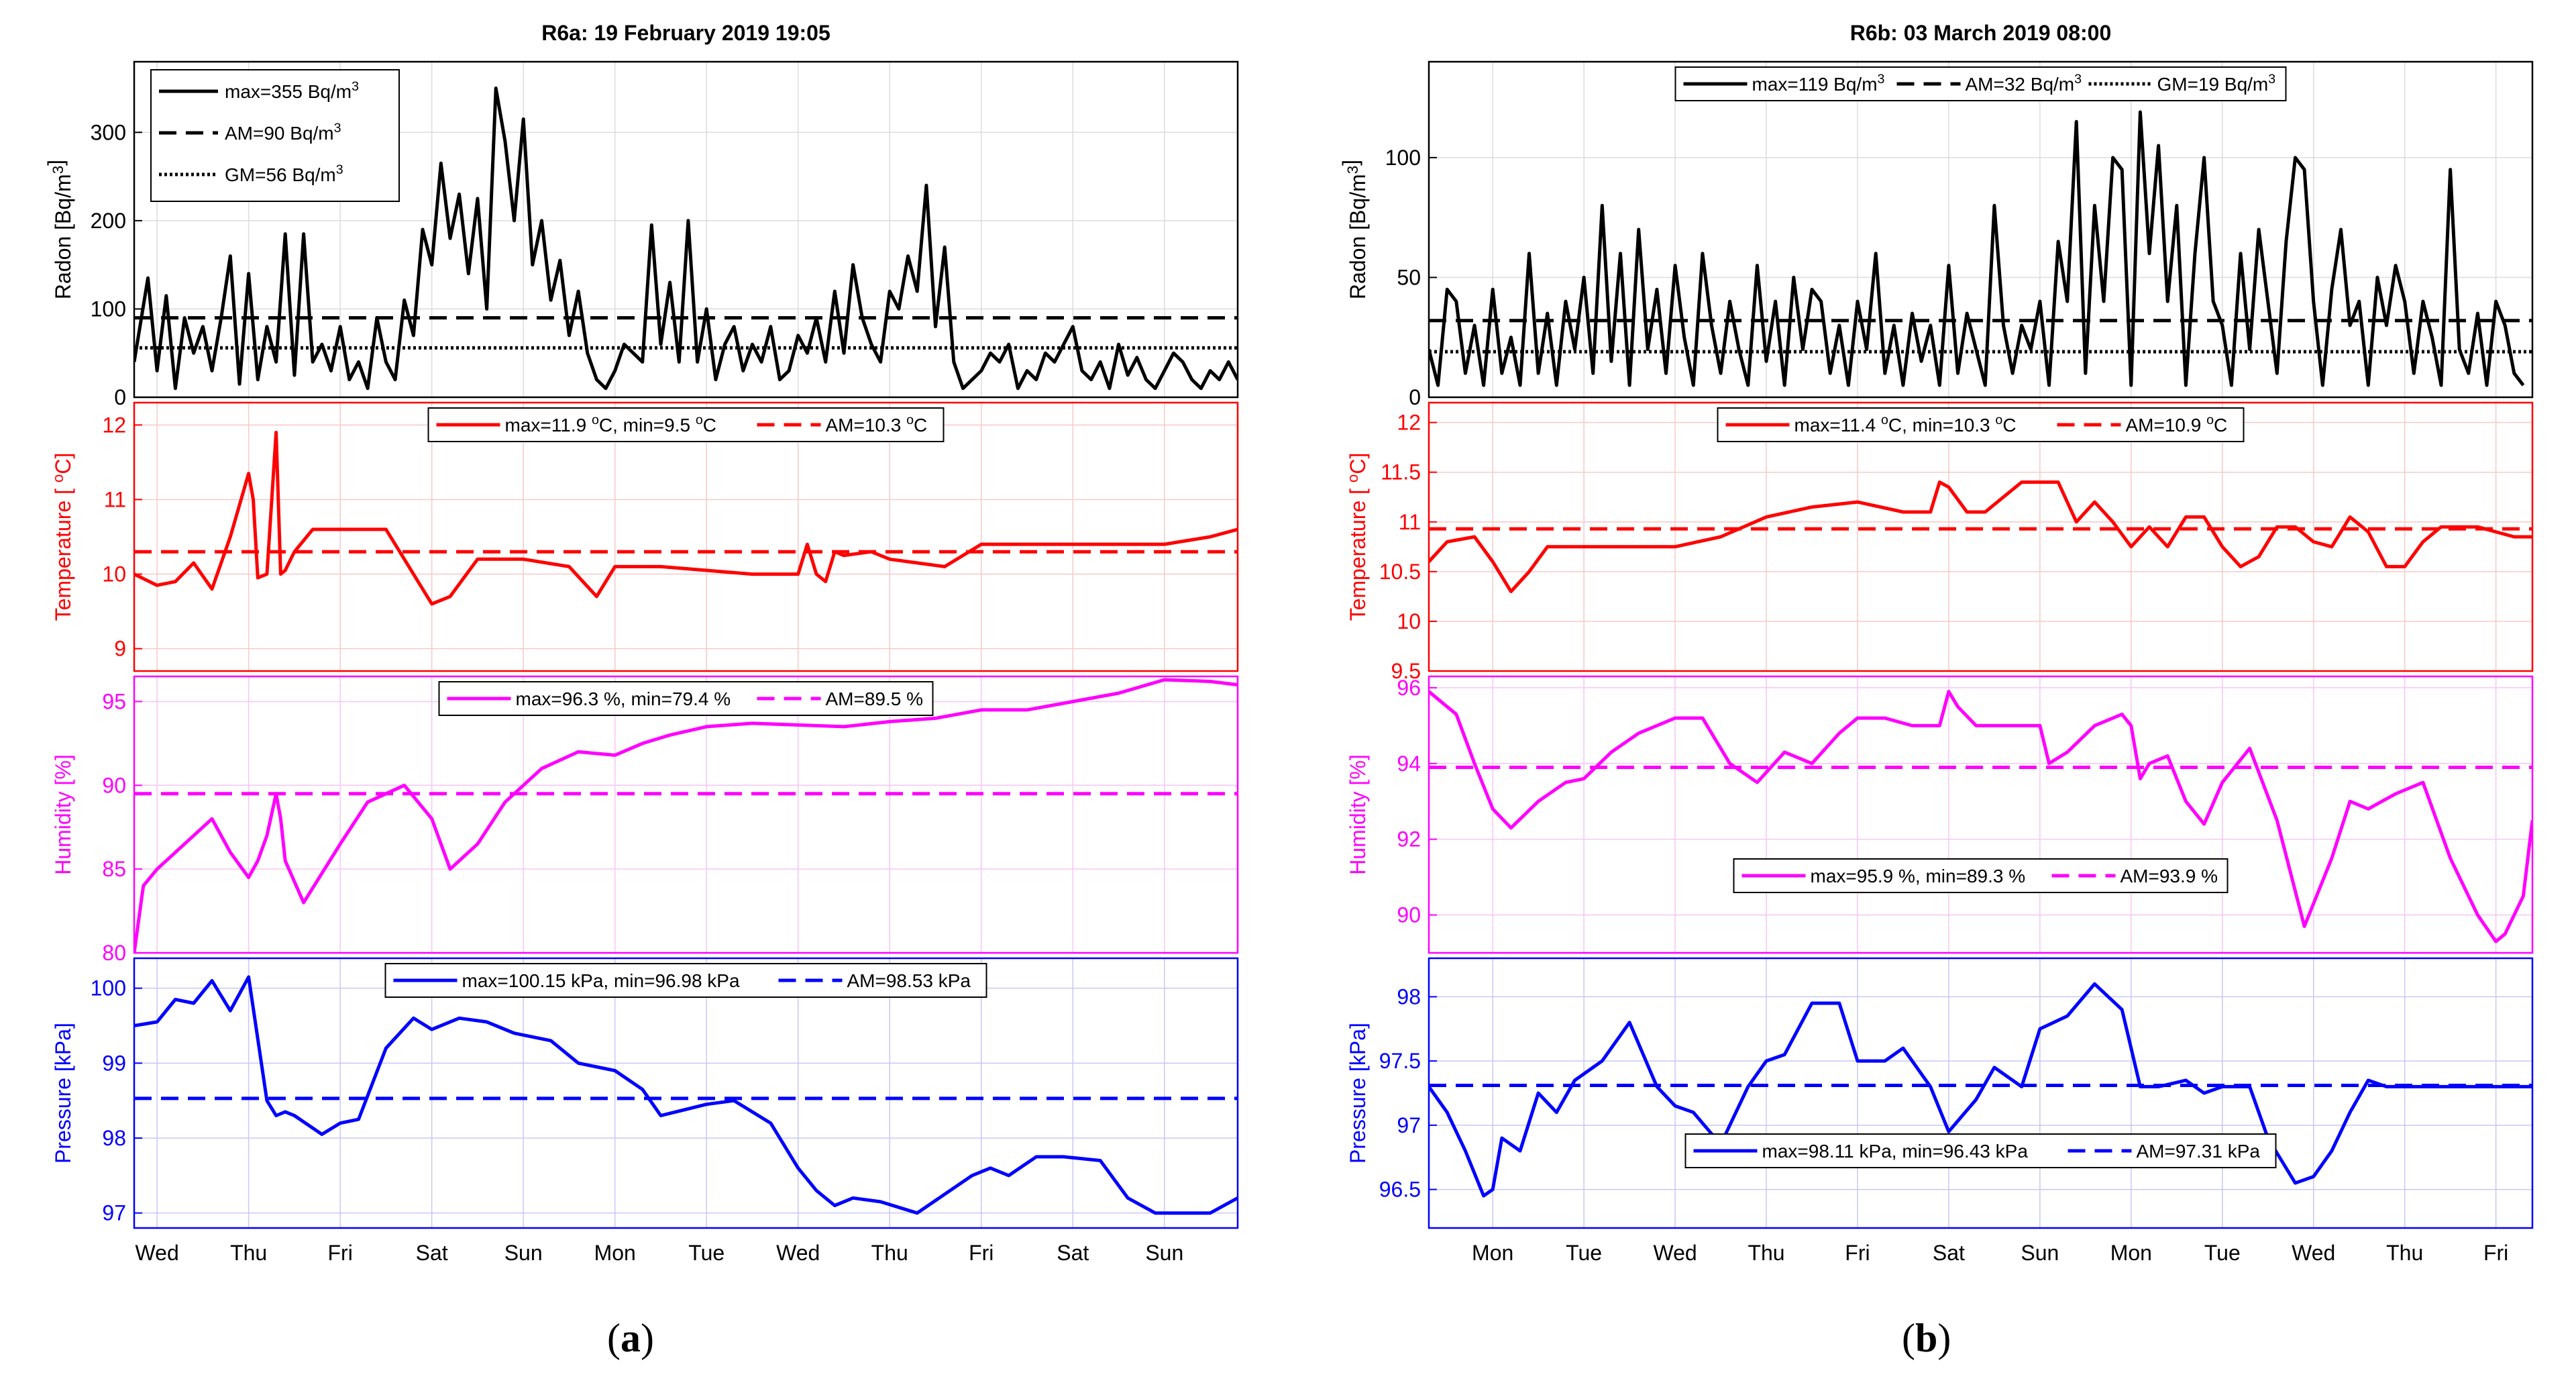 The image size is (2576, 1383). What do you see at coordinates (1400, 572) in the screenshot?
I see `y-tick-label: 10.5` at bounding box center [1400, 572].